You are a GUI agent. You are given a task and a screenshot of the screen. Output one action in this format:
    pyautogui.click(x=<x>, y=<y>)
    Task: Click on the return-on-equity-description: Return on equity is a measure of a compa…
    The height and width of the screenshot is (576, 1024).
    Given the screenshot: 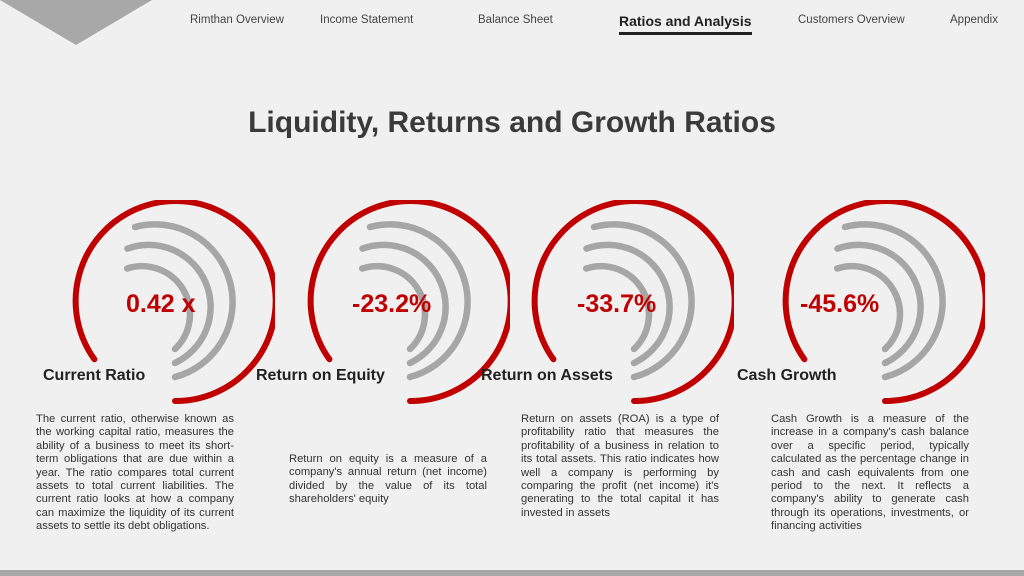 What is the action you would take?
    pyautogui.click(x=388, y=479)
    